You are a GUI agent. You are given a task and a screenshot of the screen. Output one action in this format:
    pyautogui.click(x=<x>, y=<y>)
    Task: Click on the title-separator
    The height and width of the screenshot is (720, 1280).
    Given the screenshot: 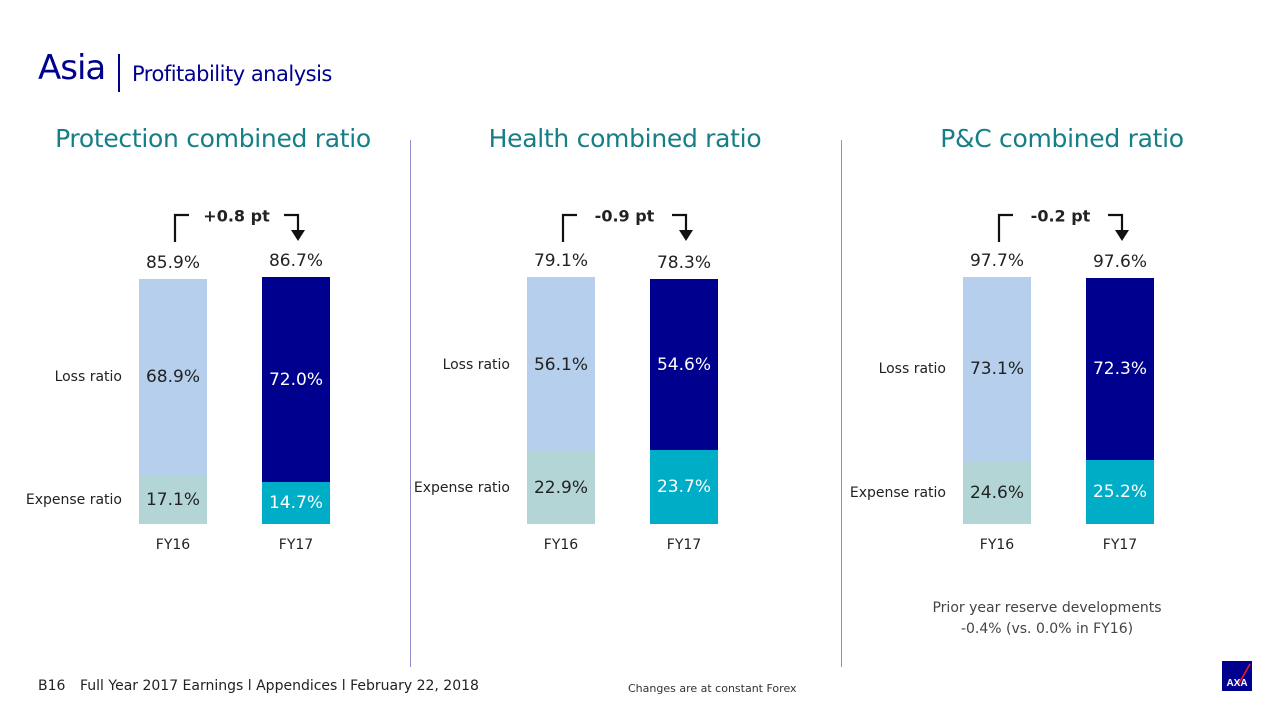 What is the action you would take?
    pyautogui.click(x=119, y=73)
    